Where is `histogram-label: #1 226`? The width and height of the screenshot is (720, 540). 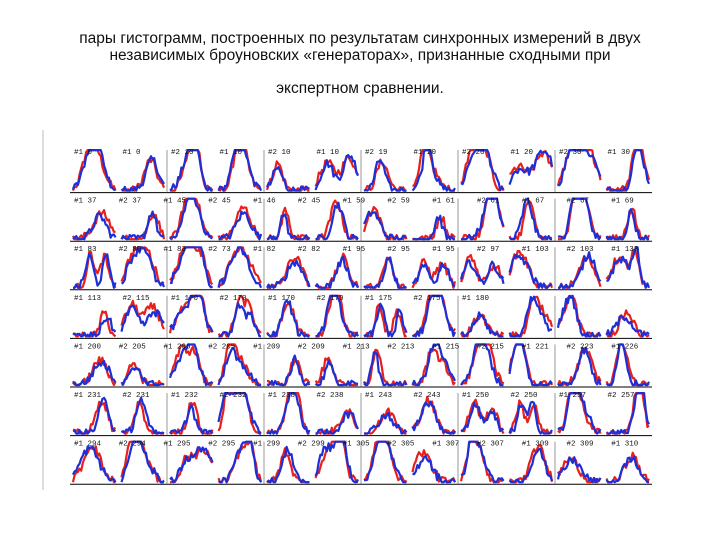
histogram-label: #1 226 is located at coordinates (625, 347).